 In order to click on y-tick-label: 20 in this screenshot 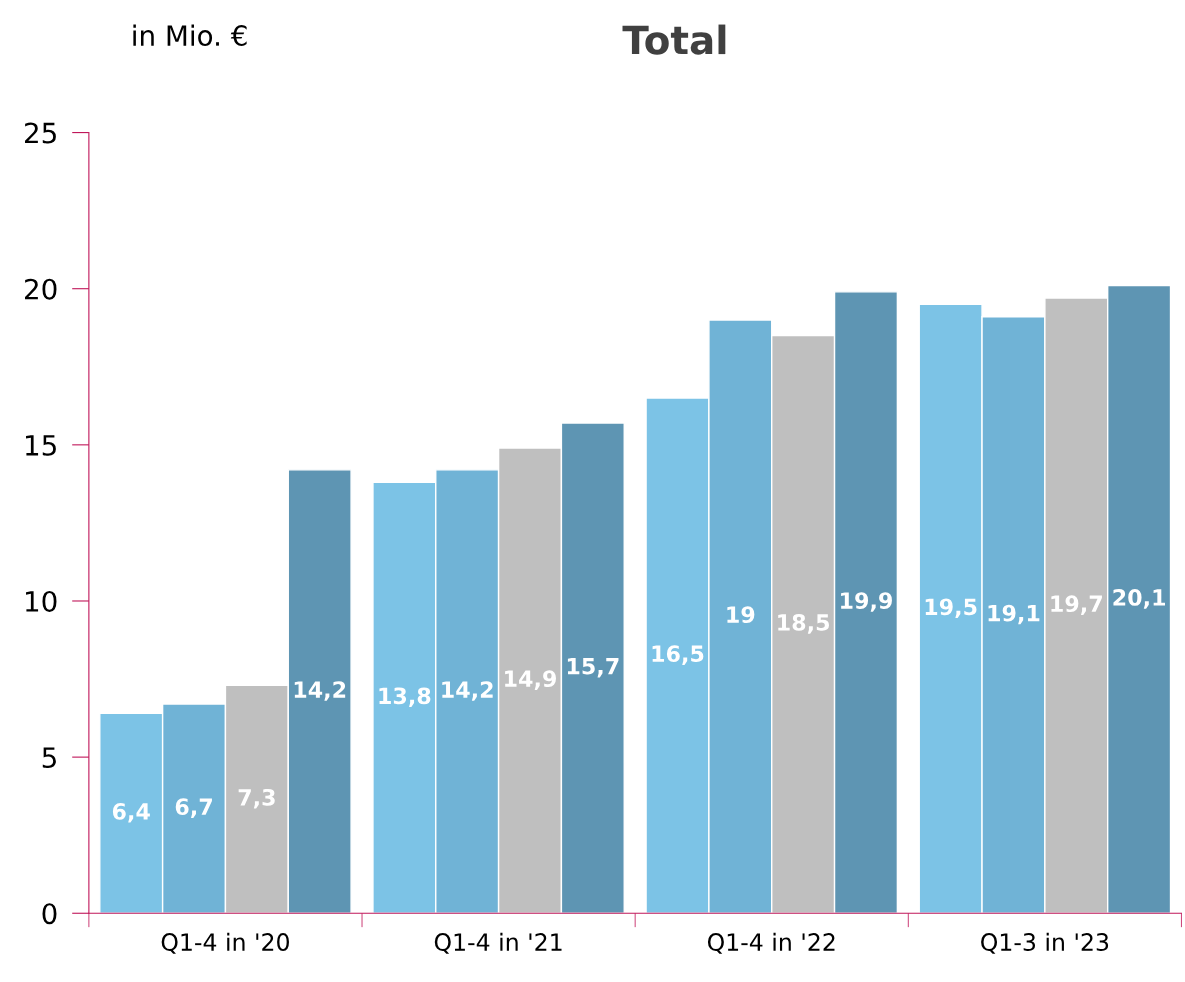, I will do `click(41, 289)`.